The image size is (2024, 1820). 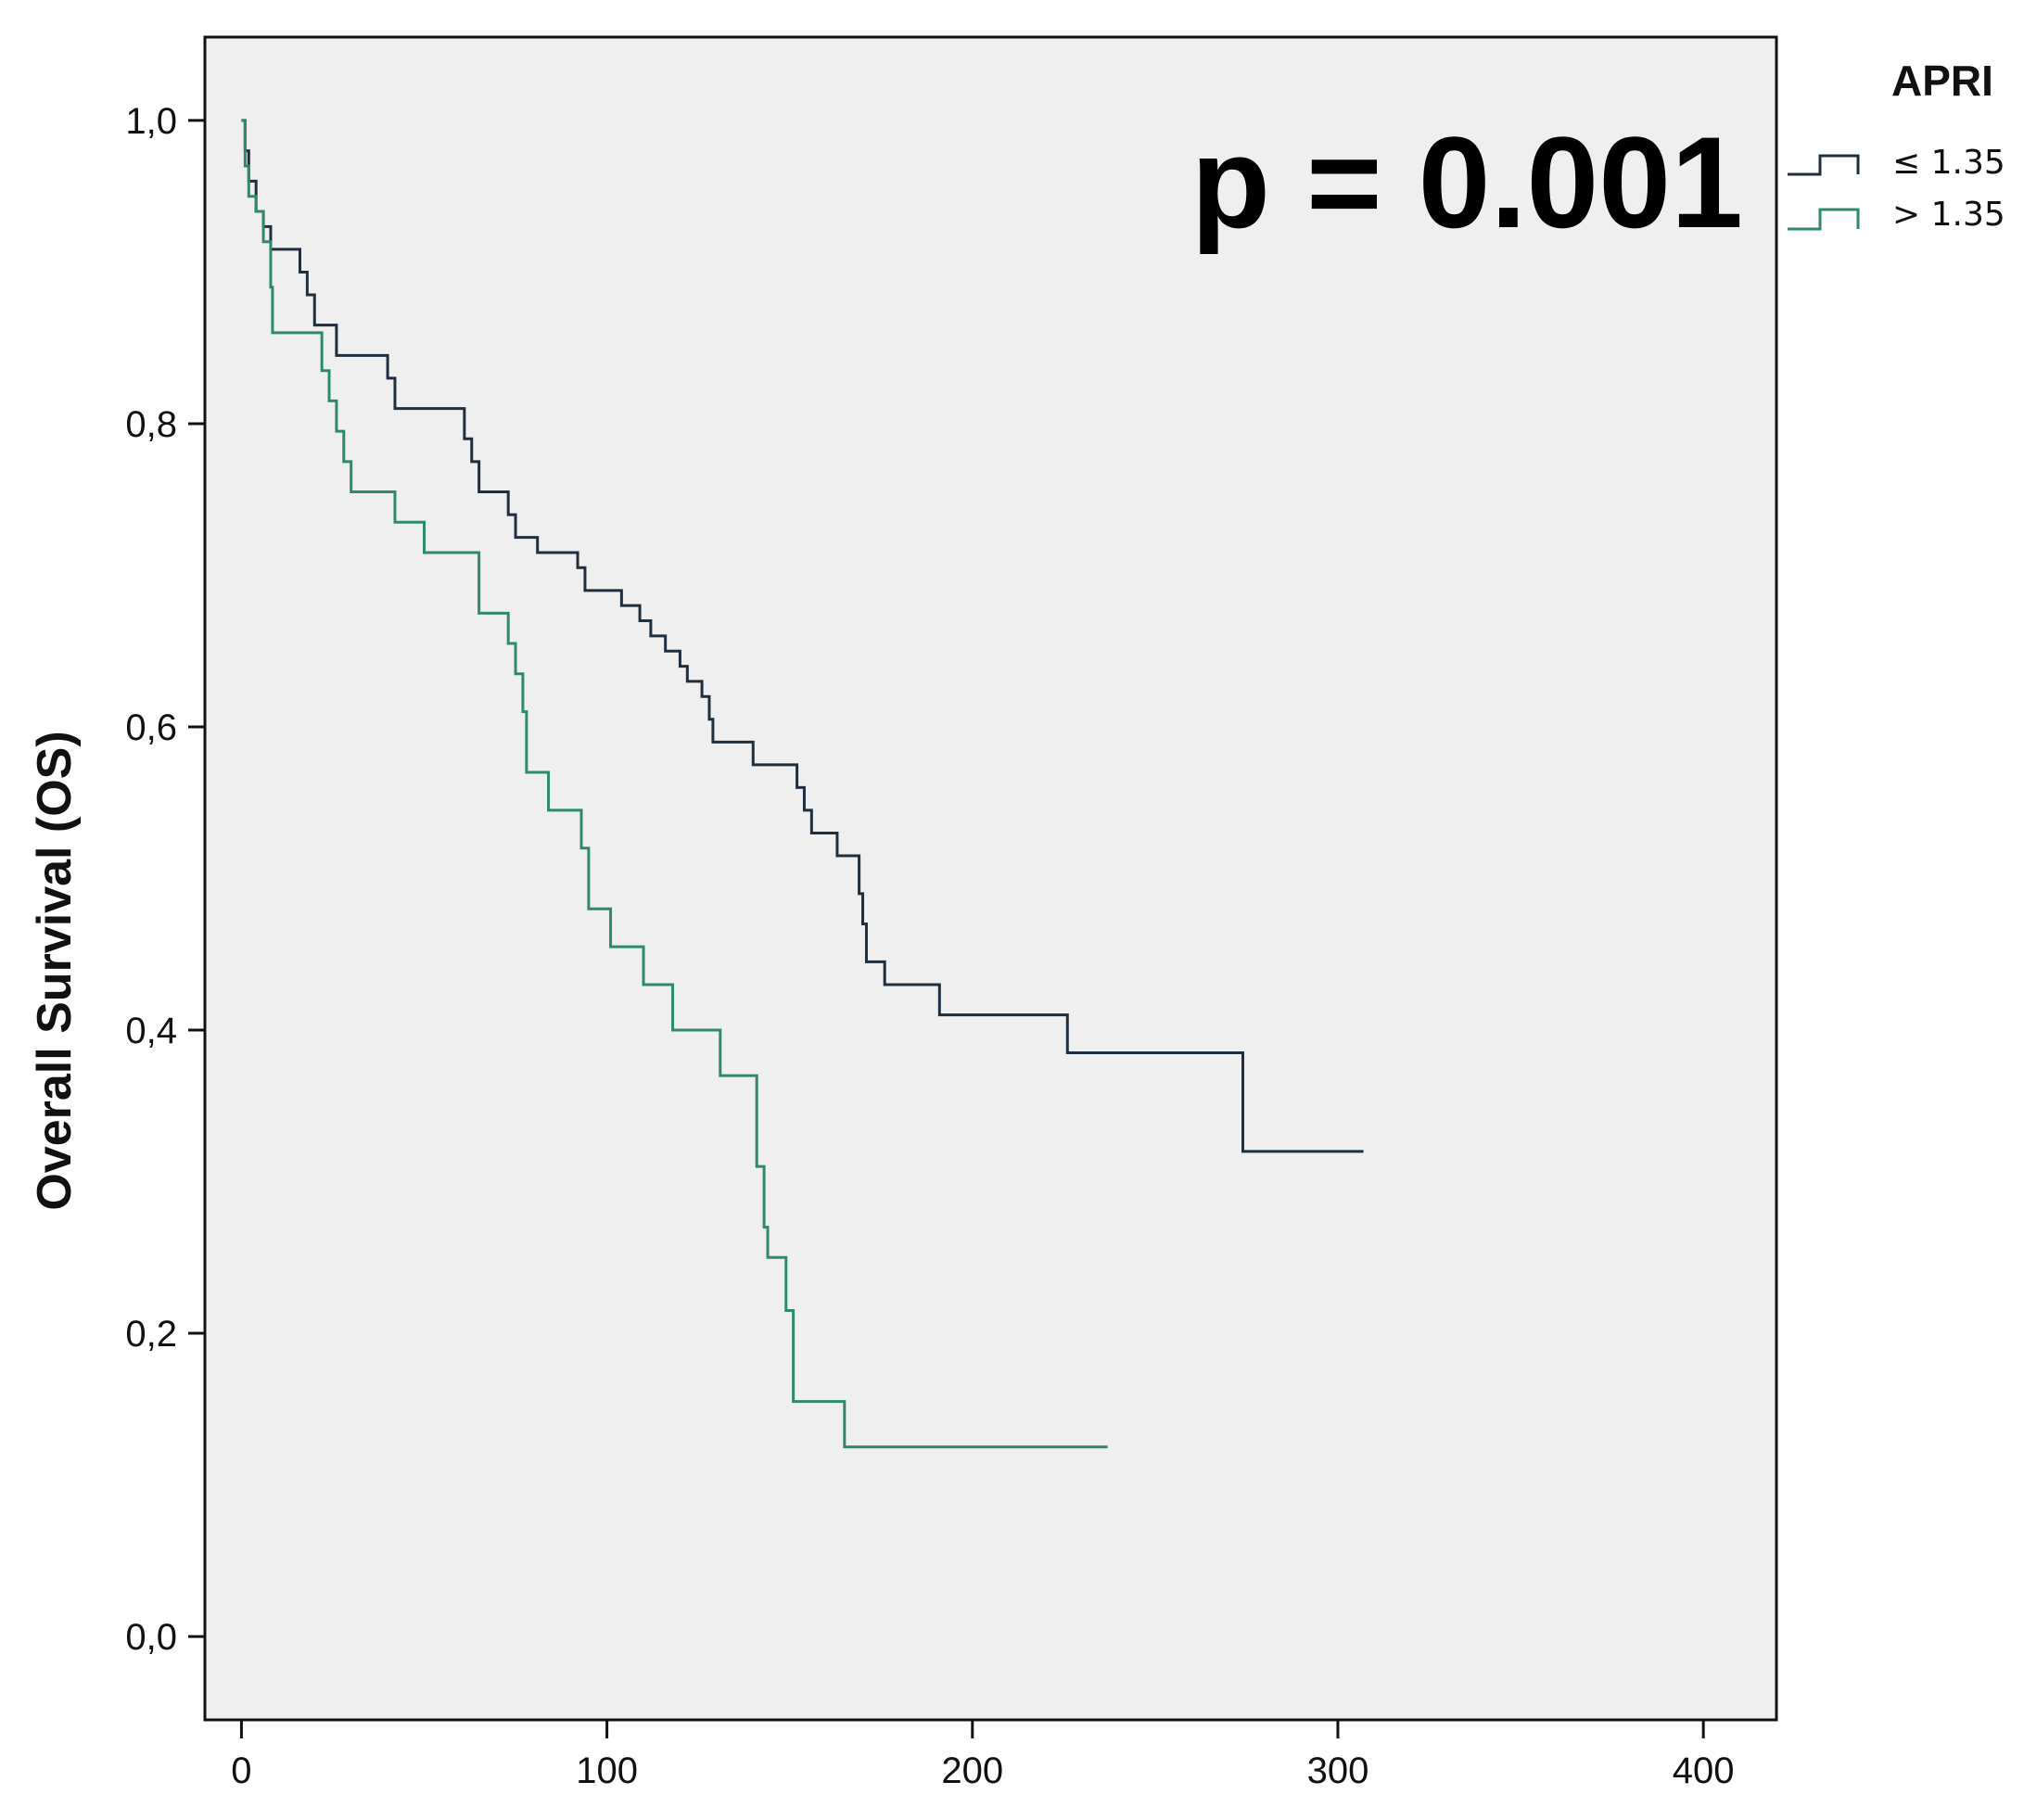 What do you see at coordinates (972, 1770) in the screenshot?
I see `x-tick-label: 200` at bounding box center [972, 1770].